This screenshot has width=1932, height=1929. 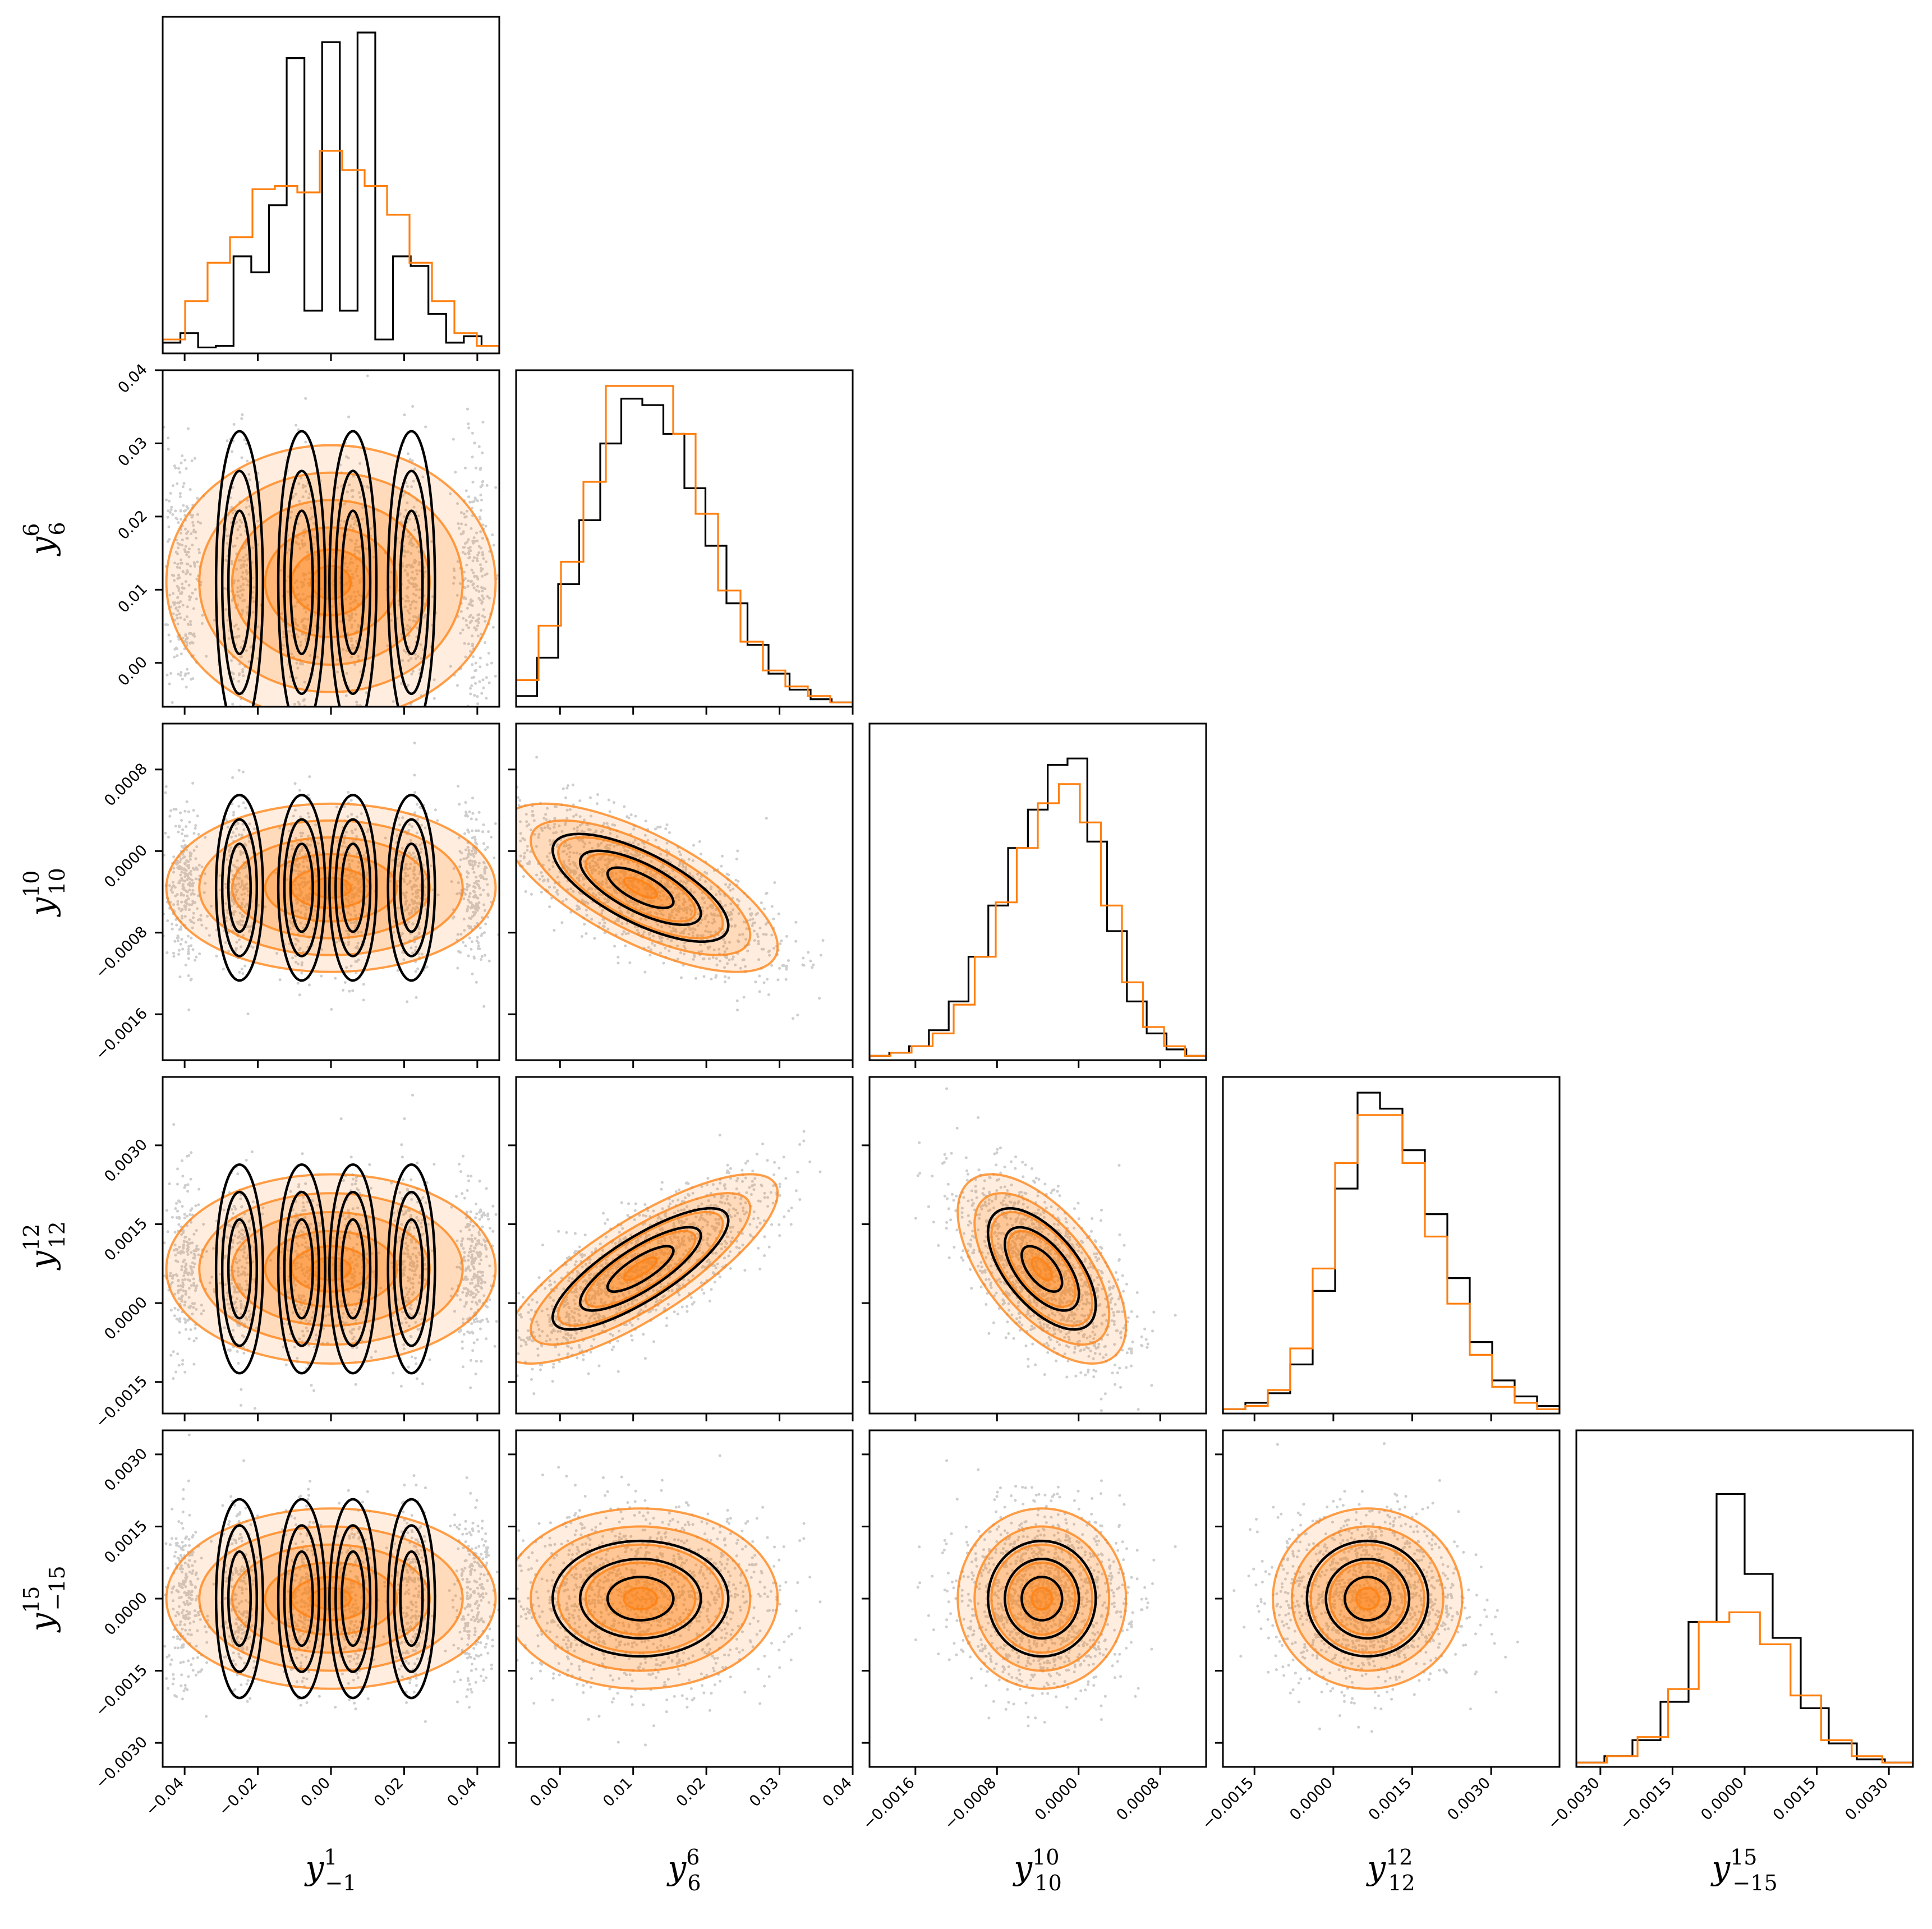 What do you see at coordinates (1392, 1253) in the screenshot?
I see `histogram-4-series-a` at bounding box center [1392, 1253].